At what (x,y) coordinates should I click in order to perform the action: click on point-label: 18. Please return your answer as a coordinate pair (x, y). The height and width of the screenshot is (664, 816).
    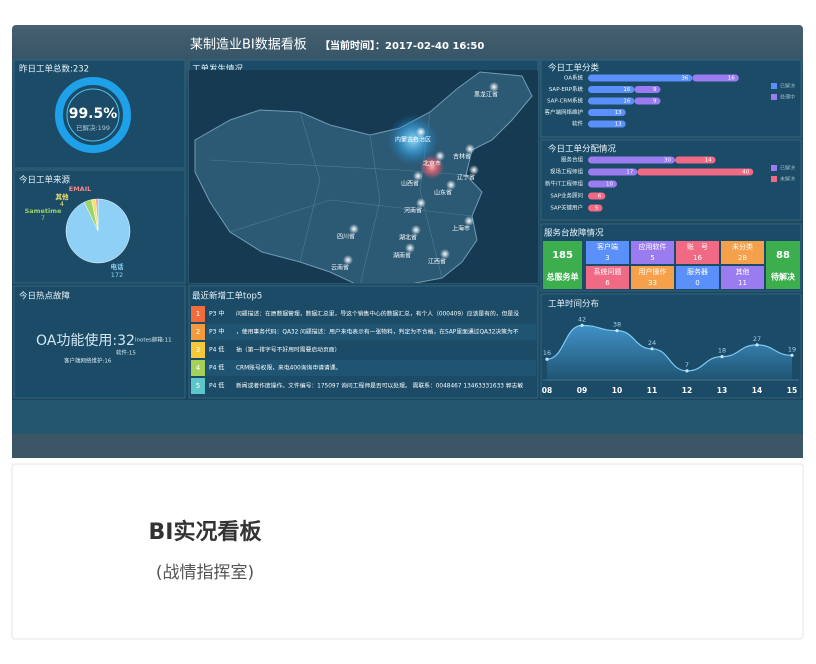
    Looking at the image, I should click on (722, 351).